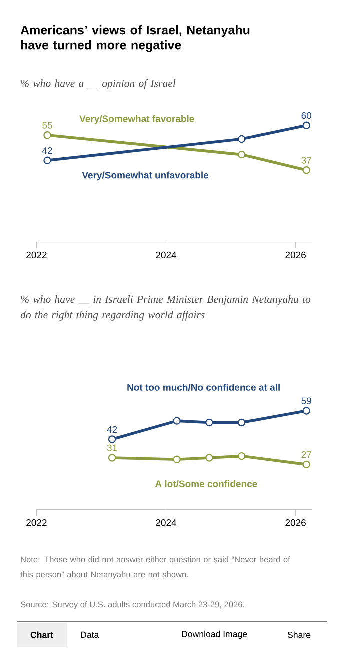  I want to click on chart-subtitle: % who have __ in Israeli Prime Minister Benjamin Netanyahu to do the right thing regarding world affairs, so click(165, 308).